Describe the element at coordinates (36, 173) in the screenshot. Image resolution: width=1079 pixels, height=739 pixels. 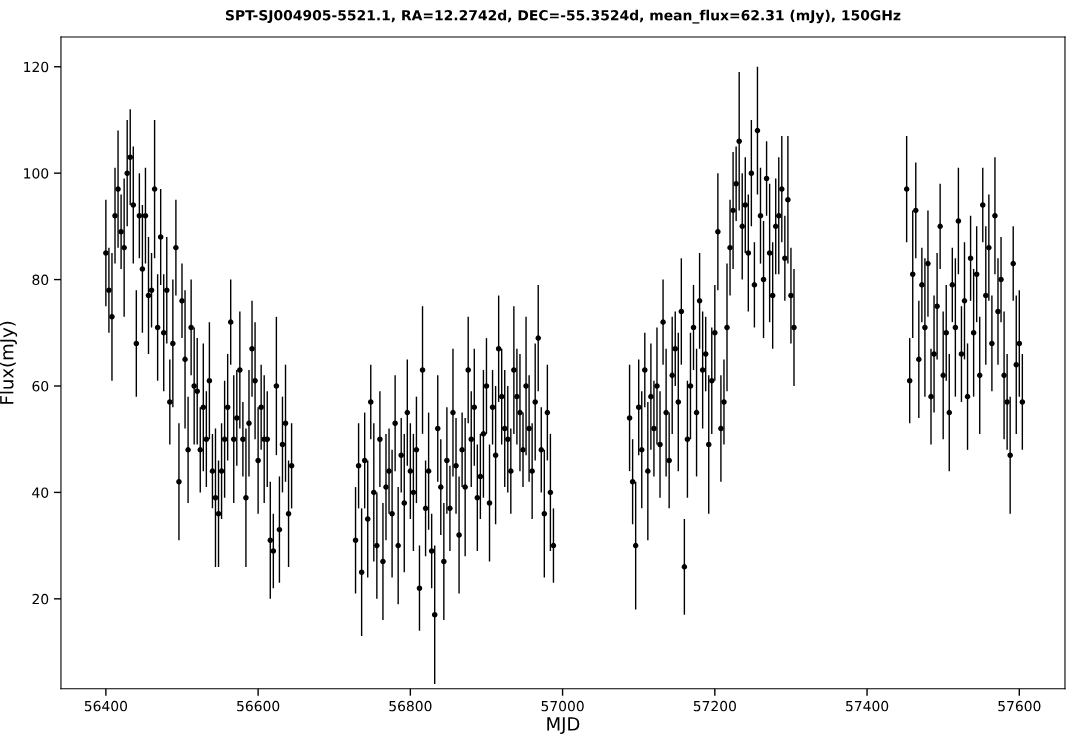
I see `y-tick-label: 100` at that location.